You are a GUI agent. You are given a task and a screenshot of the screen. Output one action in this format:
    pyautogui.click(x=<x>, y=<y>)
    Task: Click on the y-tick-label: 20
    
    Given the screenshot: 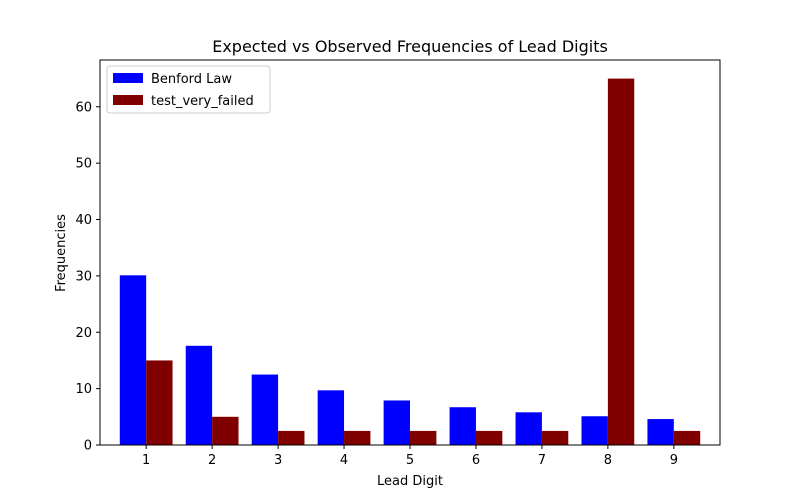 What is the action you would take?
    pyautogui.click(x=83, y=333)
    